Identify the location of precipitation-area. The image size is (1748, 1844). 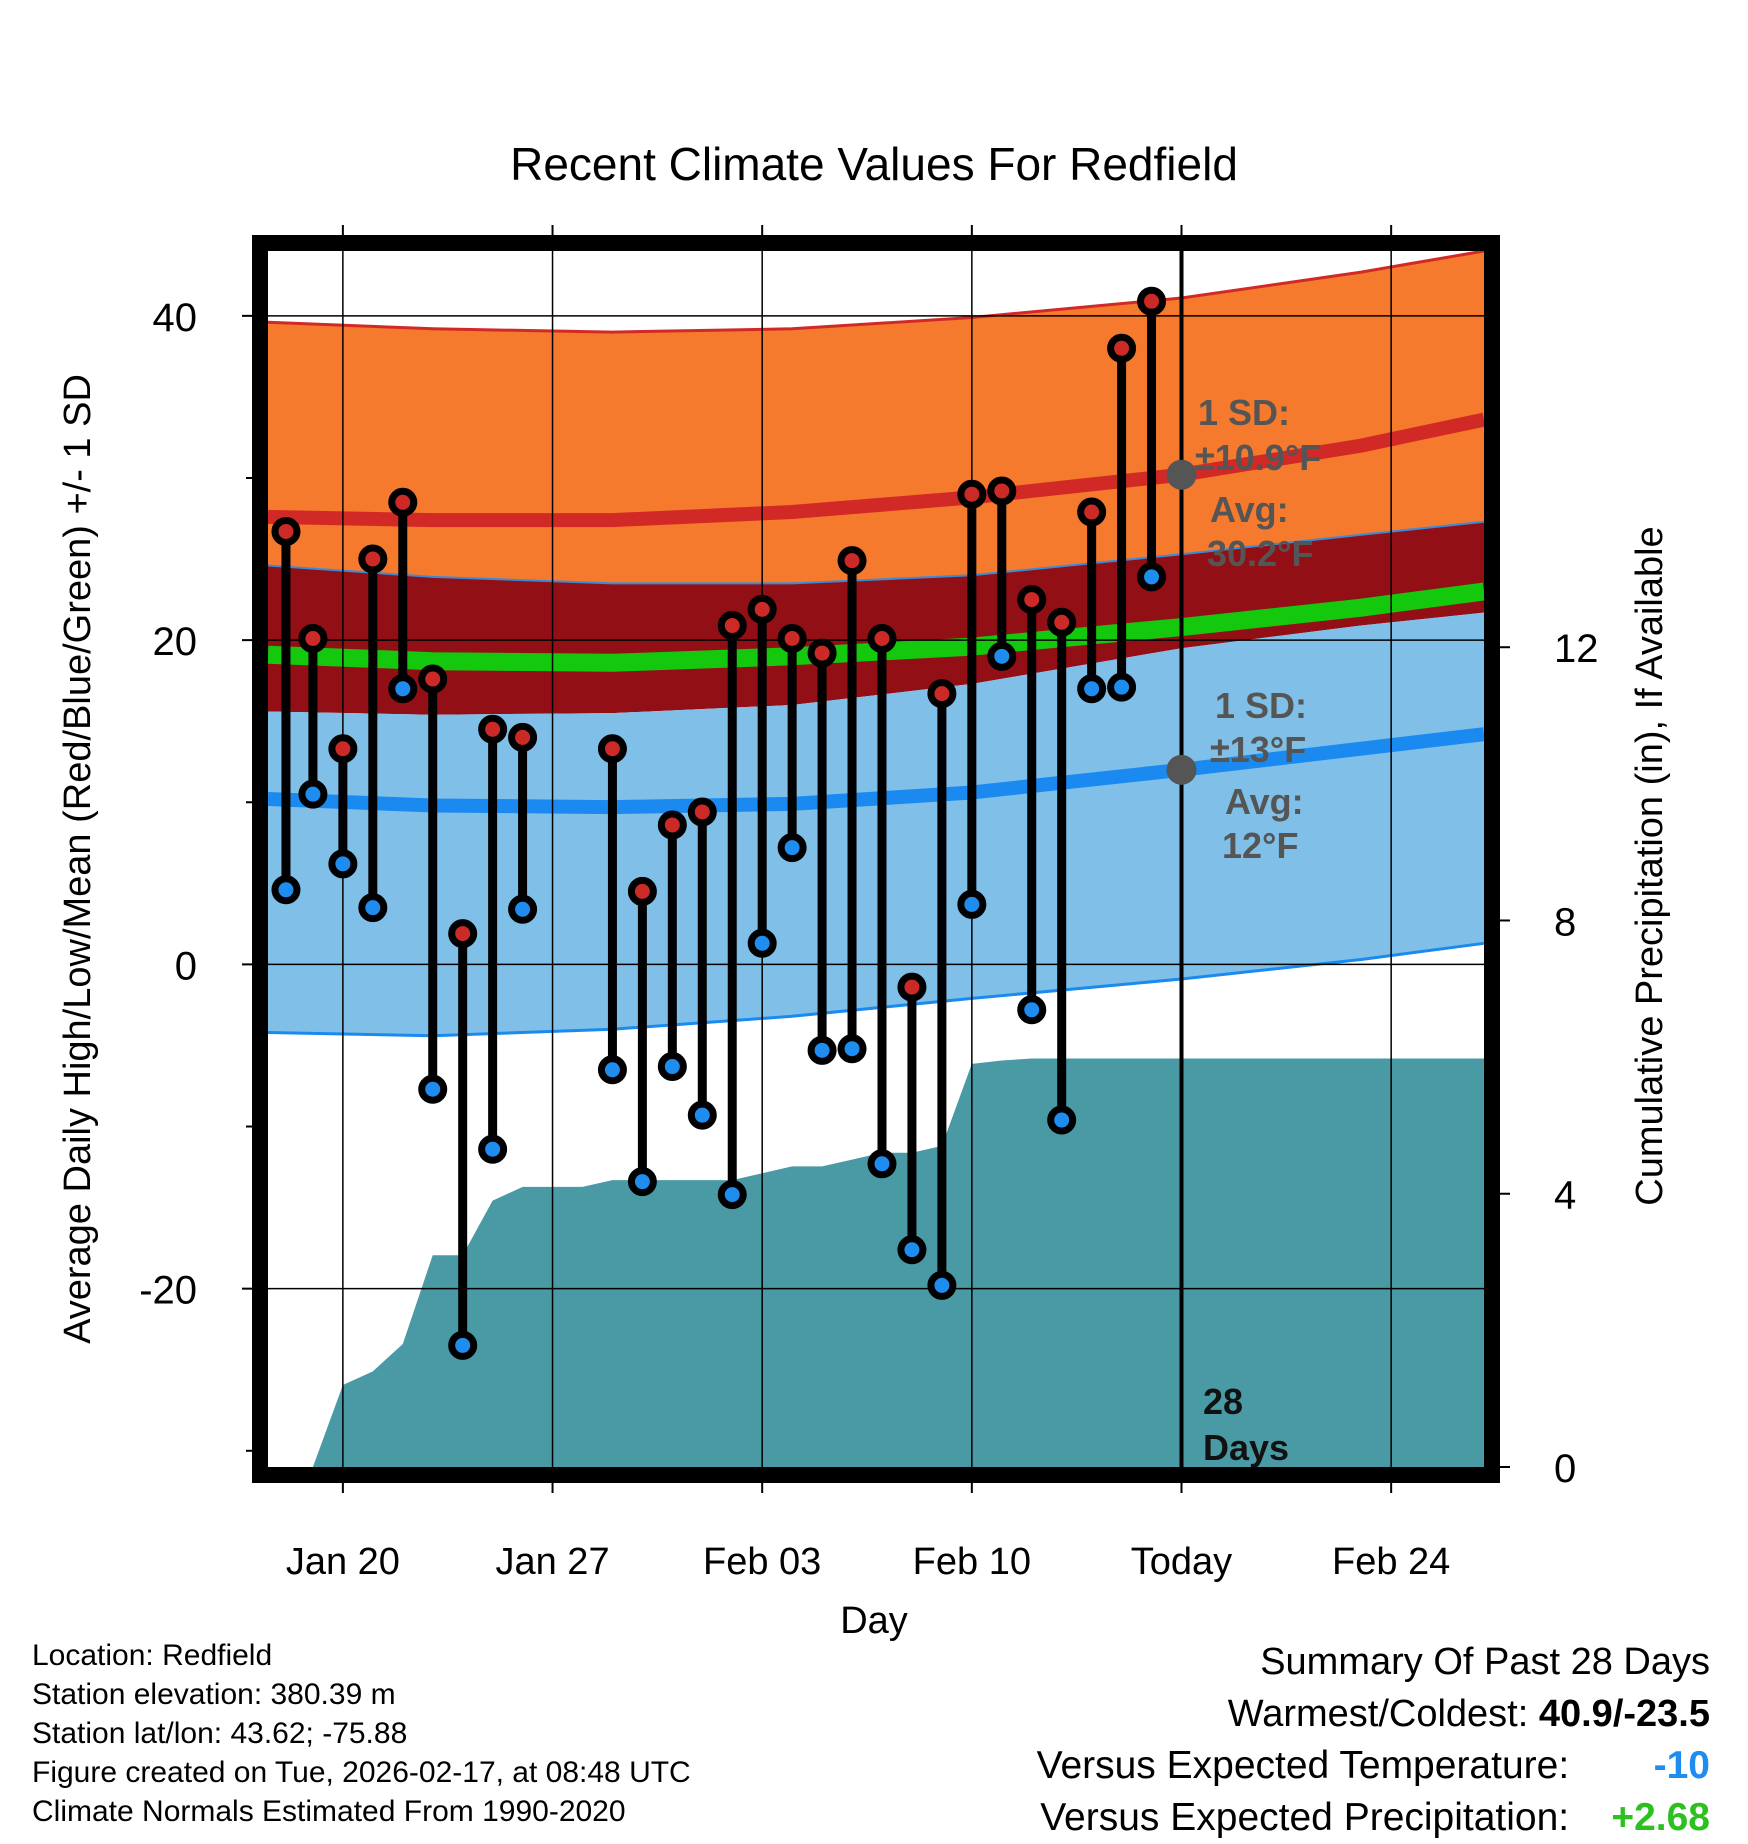
(898, 1262).